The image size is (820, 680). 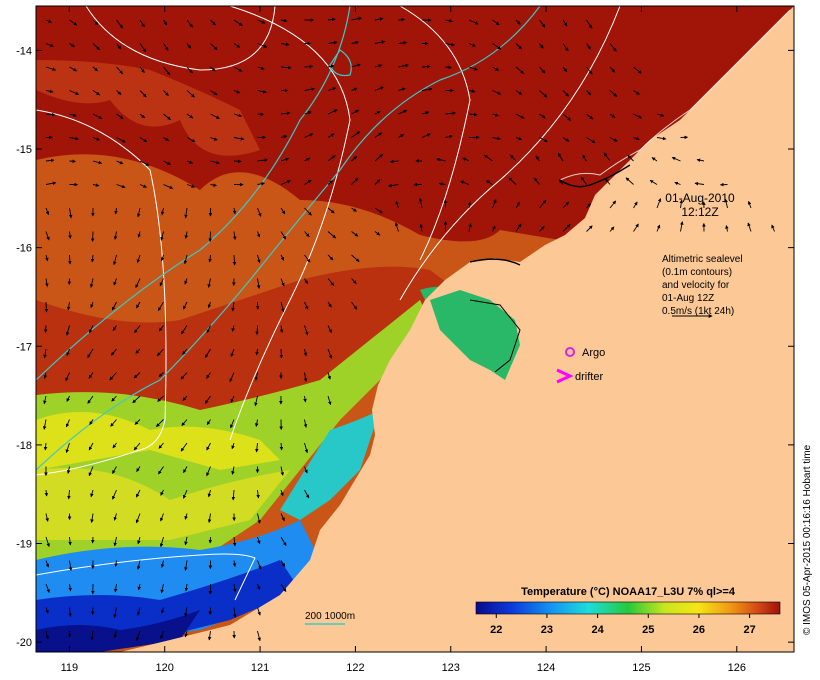 What do you see at coordinates (24, 51) in the screenshot?
I see `lat-tick-label: -14` at bounding box center [24, 51].